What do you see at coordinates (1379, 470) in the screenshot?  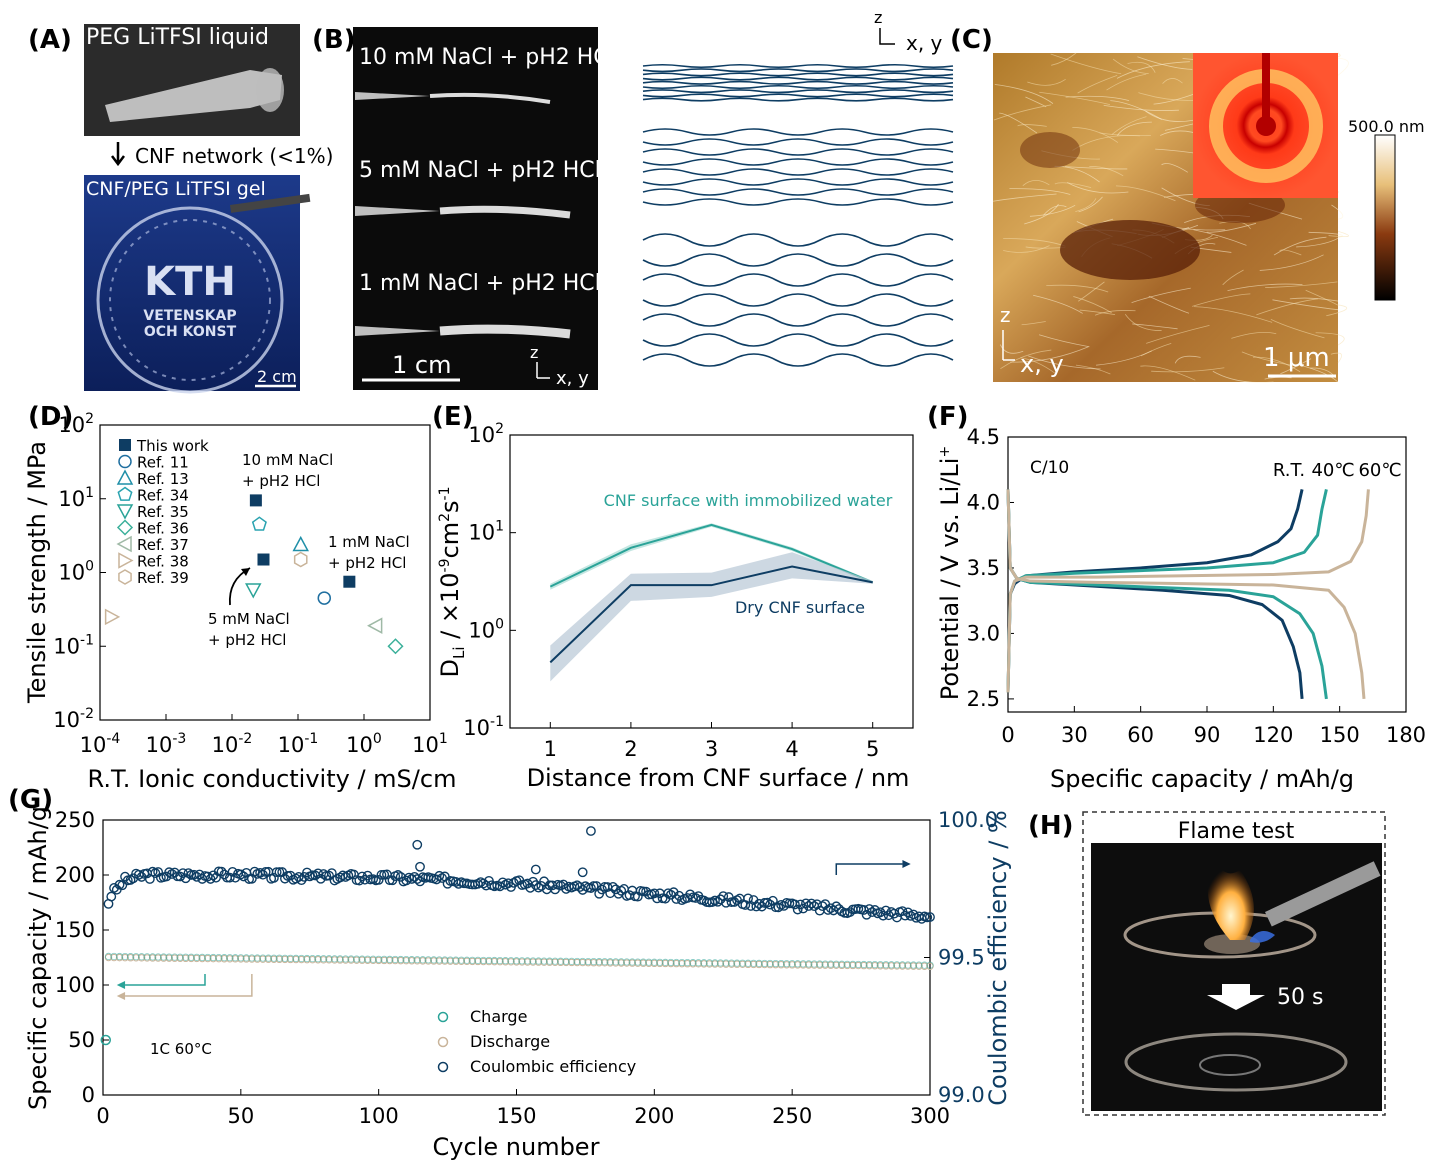 I see `label-60c: 60℃` at bounding box center [1379, 470].